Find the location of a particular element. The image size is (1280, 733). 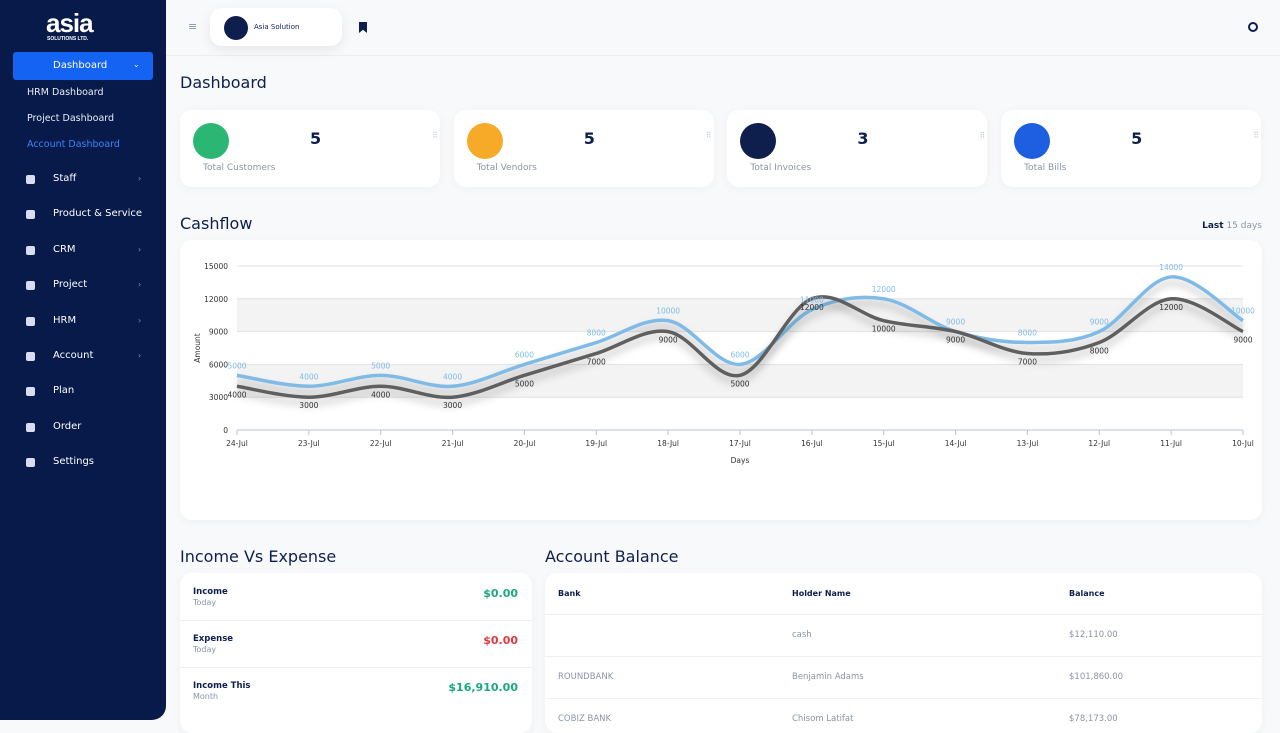

menu-item: Project is located at coordinates (70, 285).